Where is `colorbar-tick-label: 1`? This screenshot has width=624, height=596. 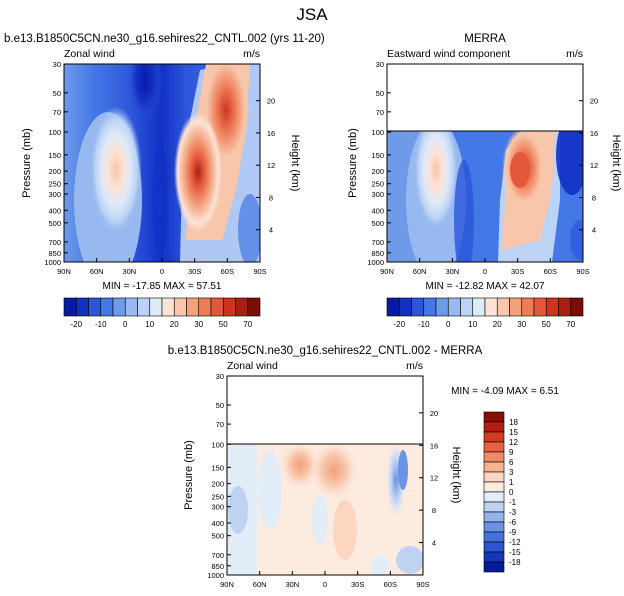
colorbar-tick-label: 1 is located at coordinates (511, 482).